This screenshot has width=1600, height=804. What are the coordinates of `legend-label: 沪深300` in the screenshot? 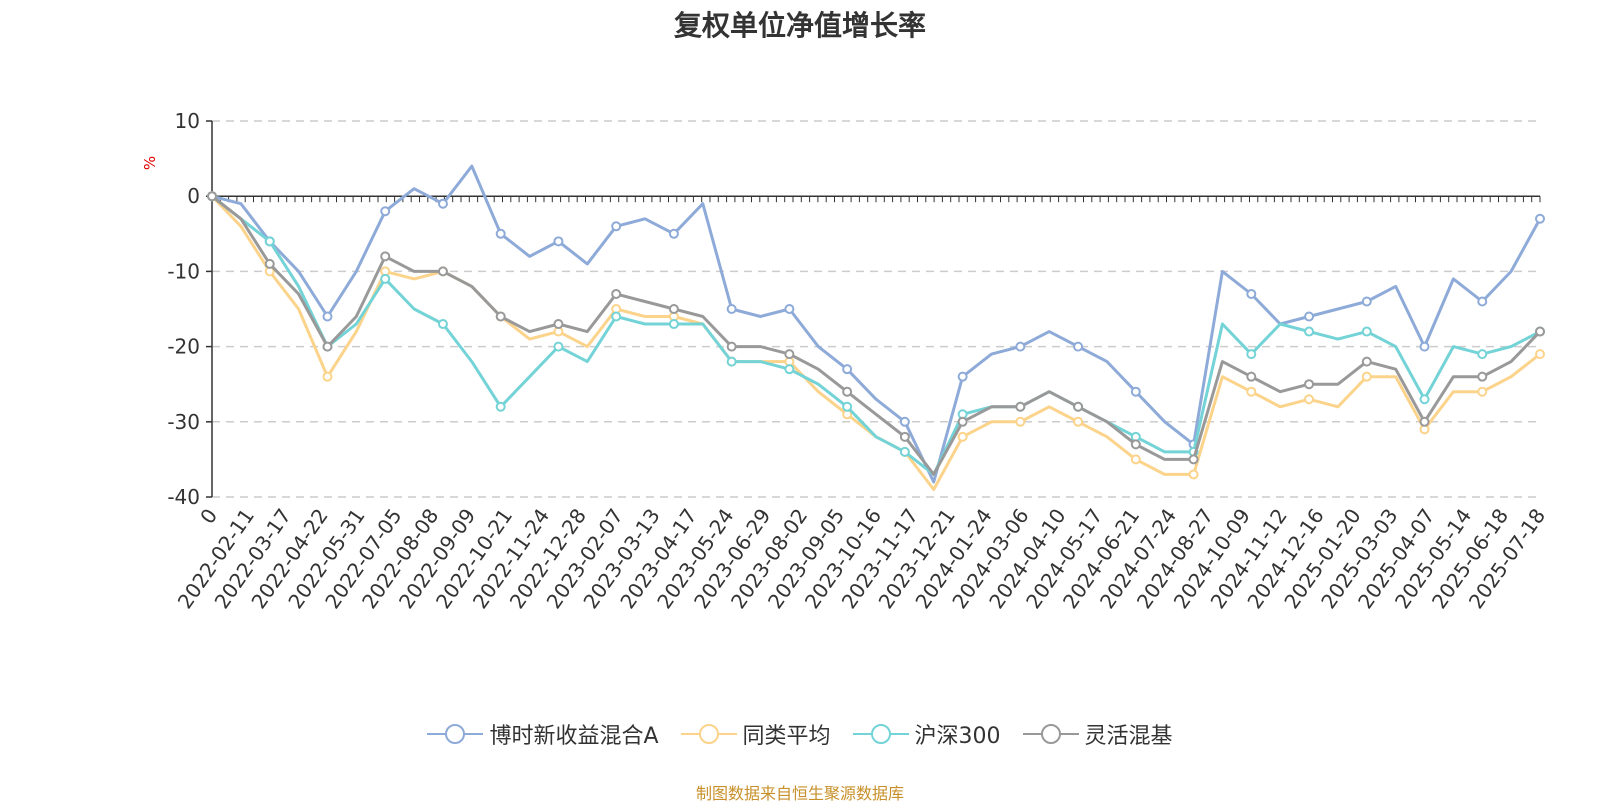 It's located at (957, 736).